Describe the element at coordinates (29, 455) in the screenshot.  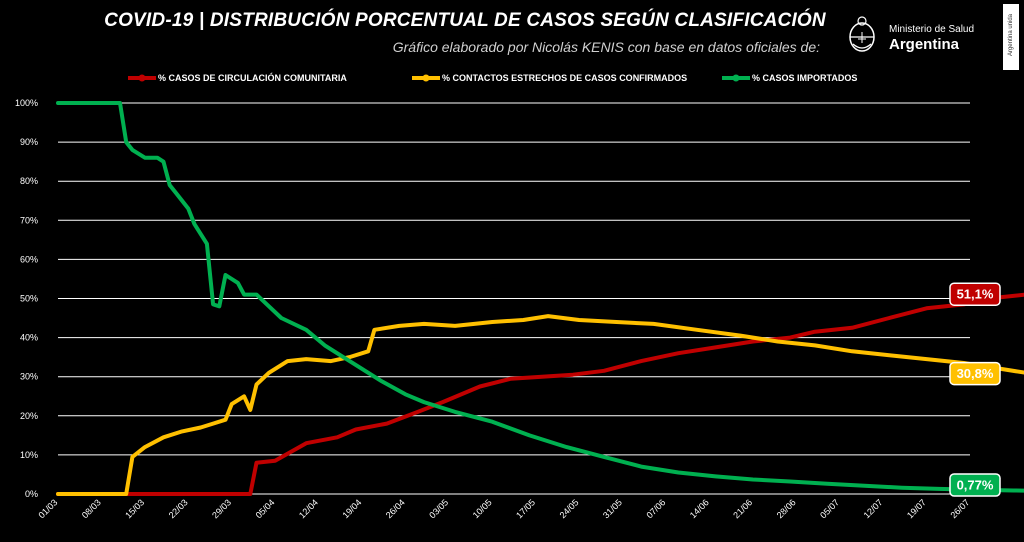
I see `y-tick-label: 10%` at that location.